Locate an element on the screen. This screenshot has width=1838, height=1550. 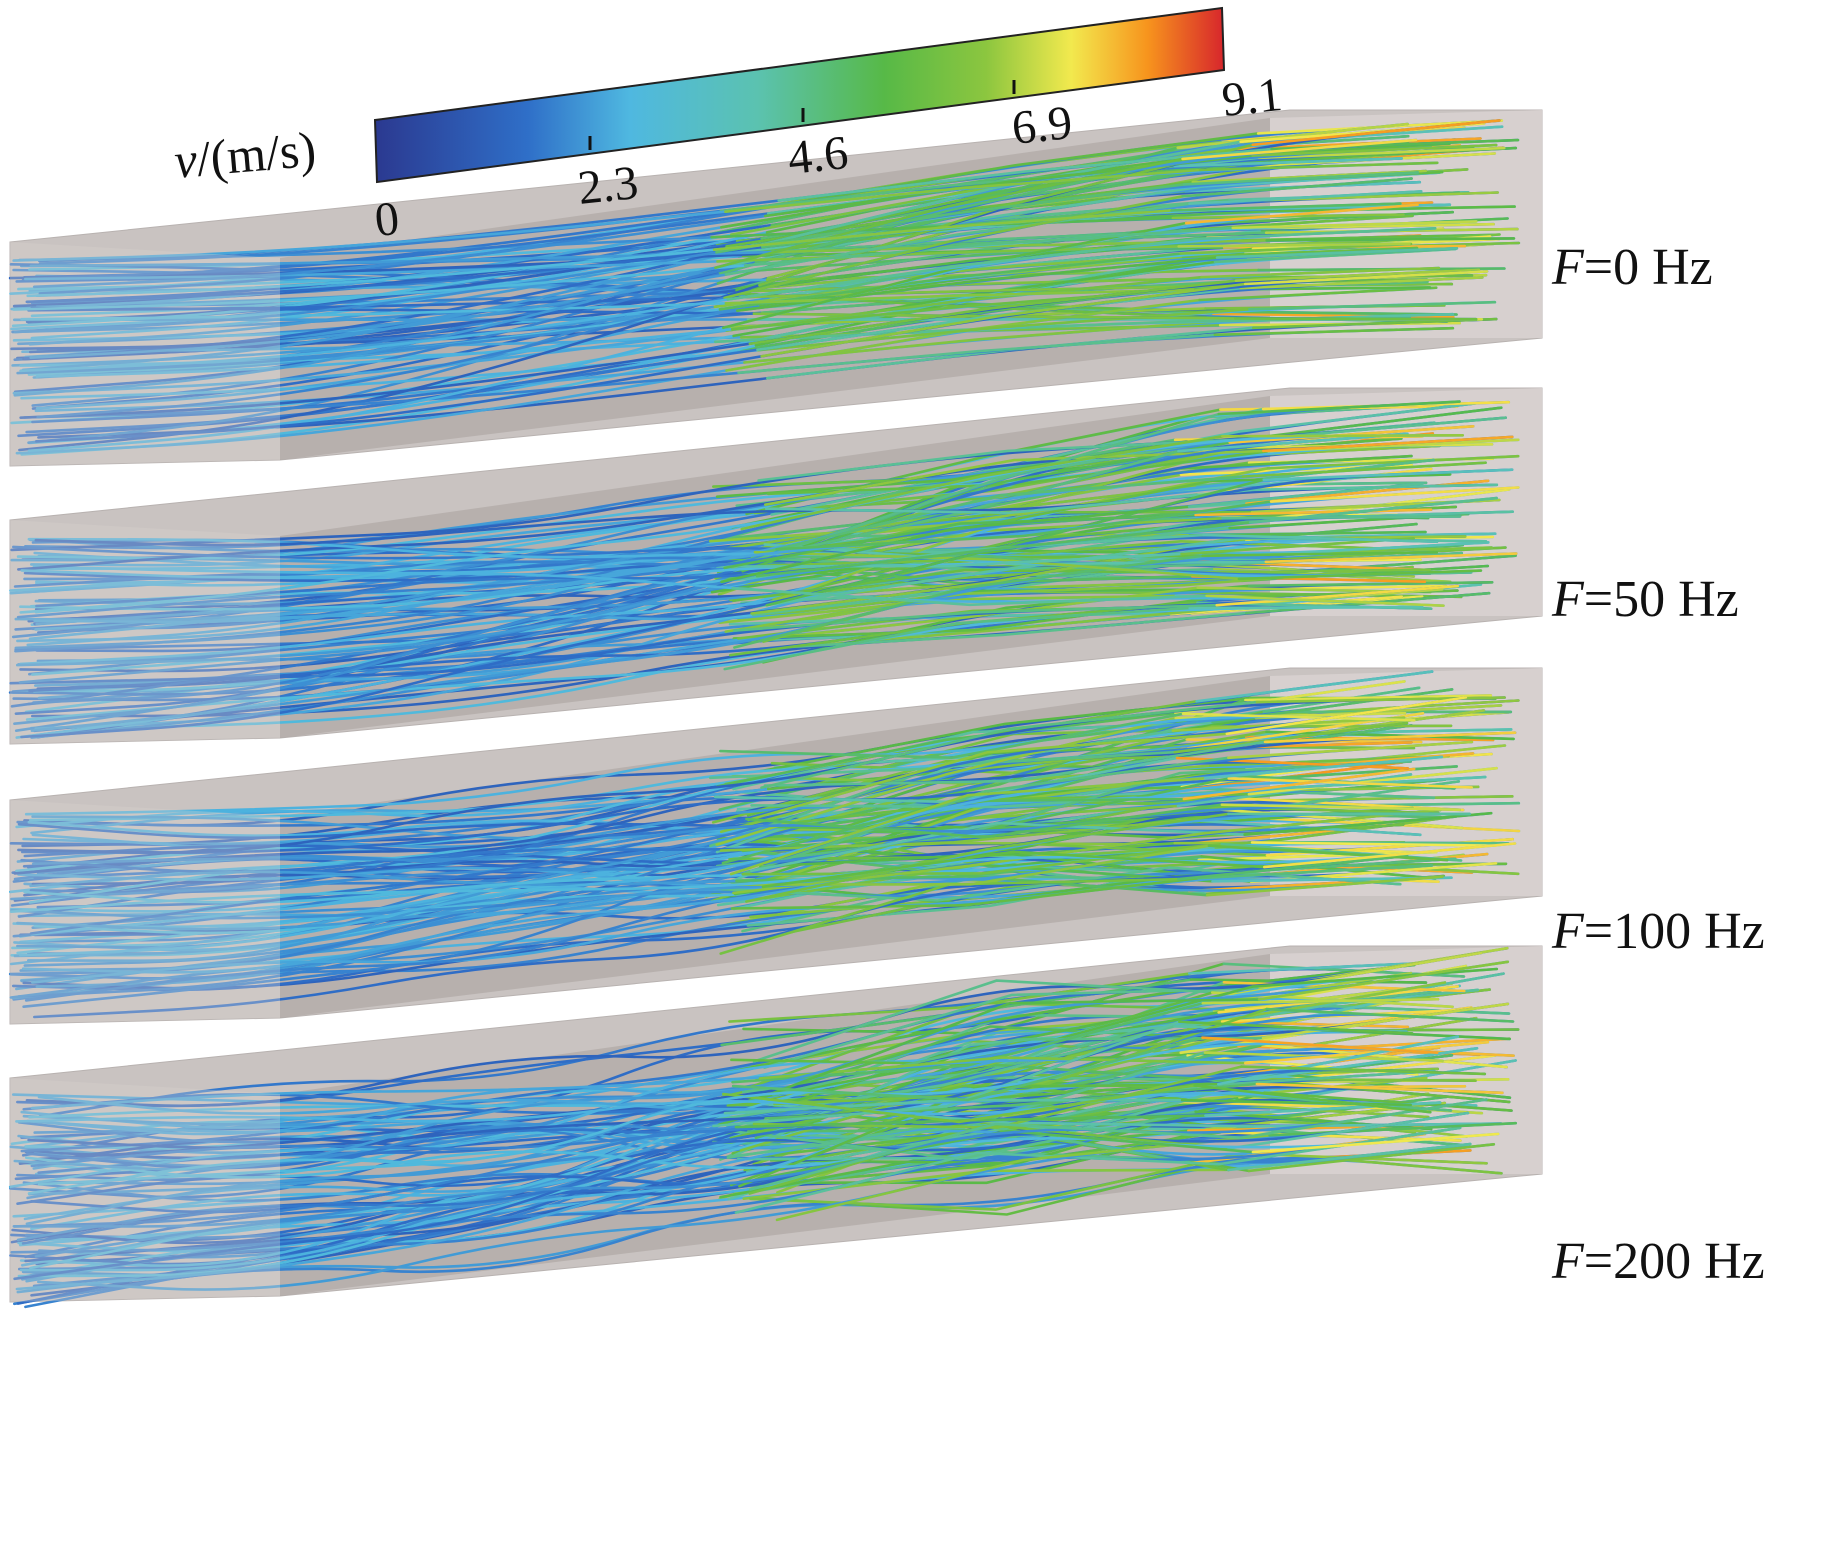
colorbar-tick-label-6.9: 6.9 is located at coordinates (1042, 125).